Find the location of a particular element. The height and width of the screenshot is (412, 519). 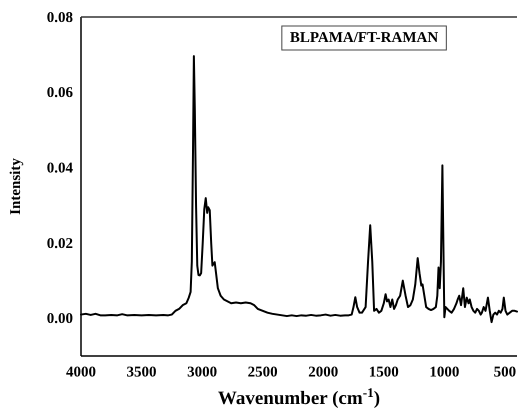

x-tick-label: 4000 is located at coordinates (81, 372).